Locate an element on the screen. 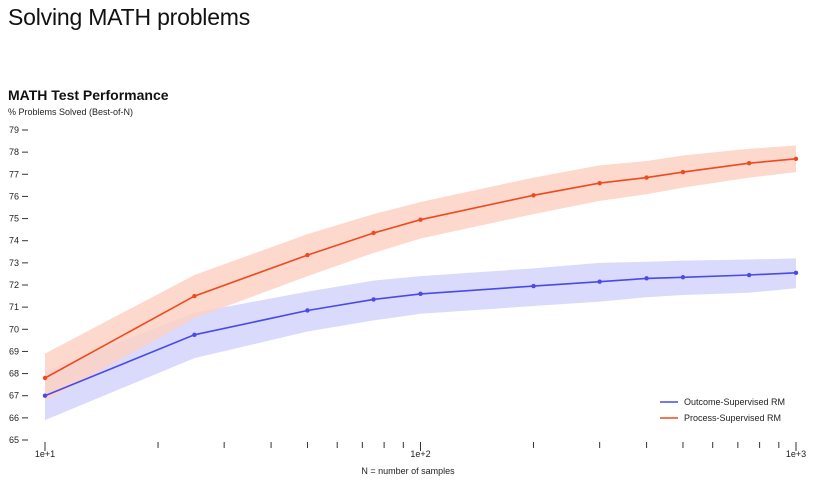 The width and height of the screenshot is (821, 490). legend-label: Outcome-Supervised RM is located at coordinates (734, 402).